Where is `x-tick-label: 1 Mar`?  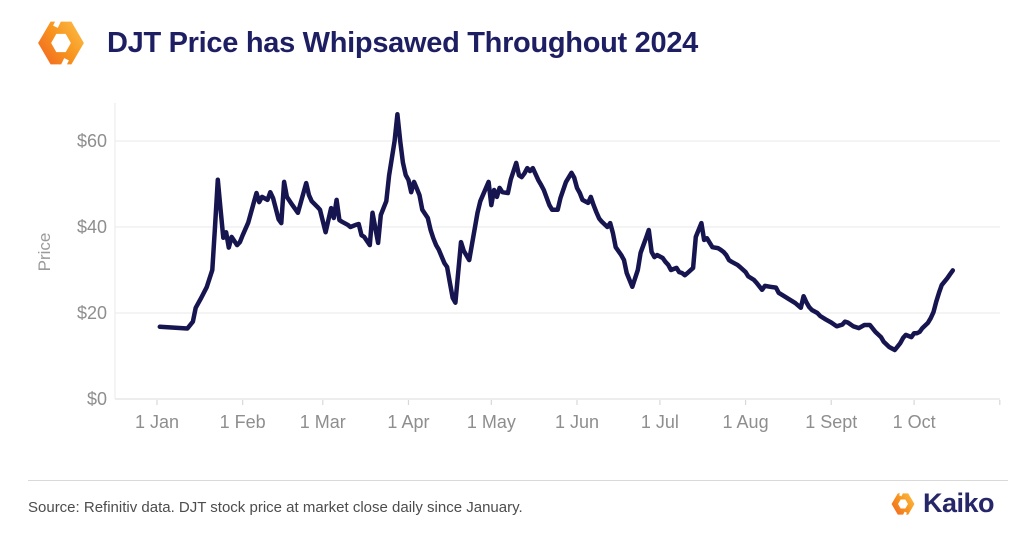 x-tick-label: 1 Mar is located at coordinates (323, 422).